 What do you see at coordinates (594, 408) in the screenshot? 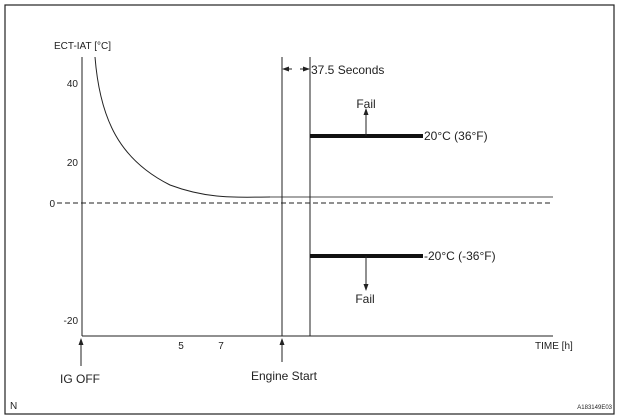
I see `figure-id: A183149E03` at bounding box center [594, 408].